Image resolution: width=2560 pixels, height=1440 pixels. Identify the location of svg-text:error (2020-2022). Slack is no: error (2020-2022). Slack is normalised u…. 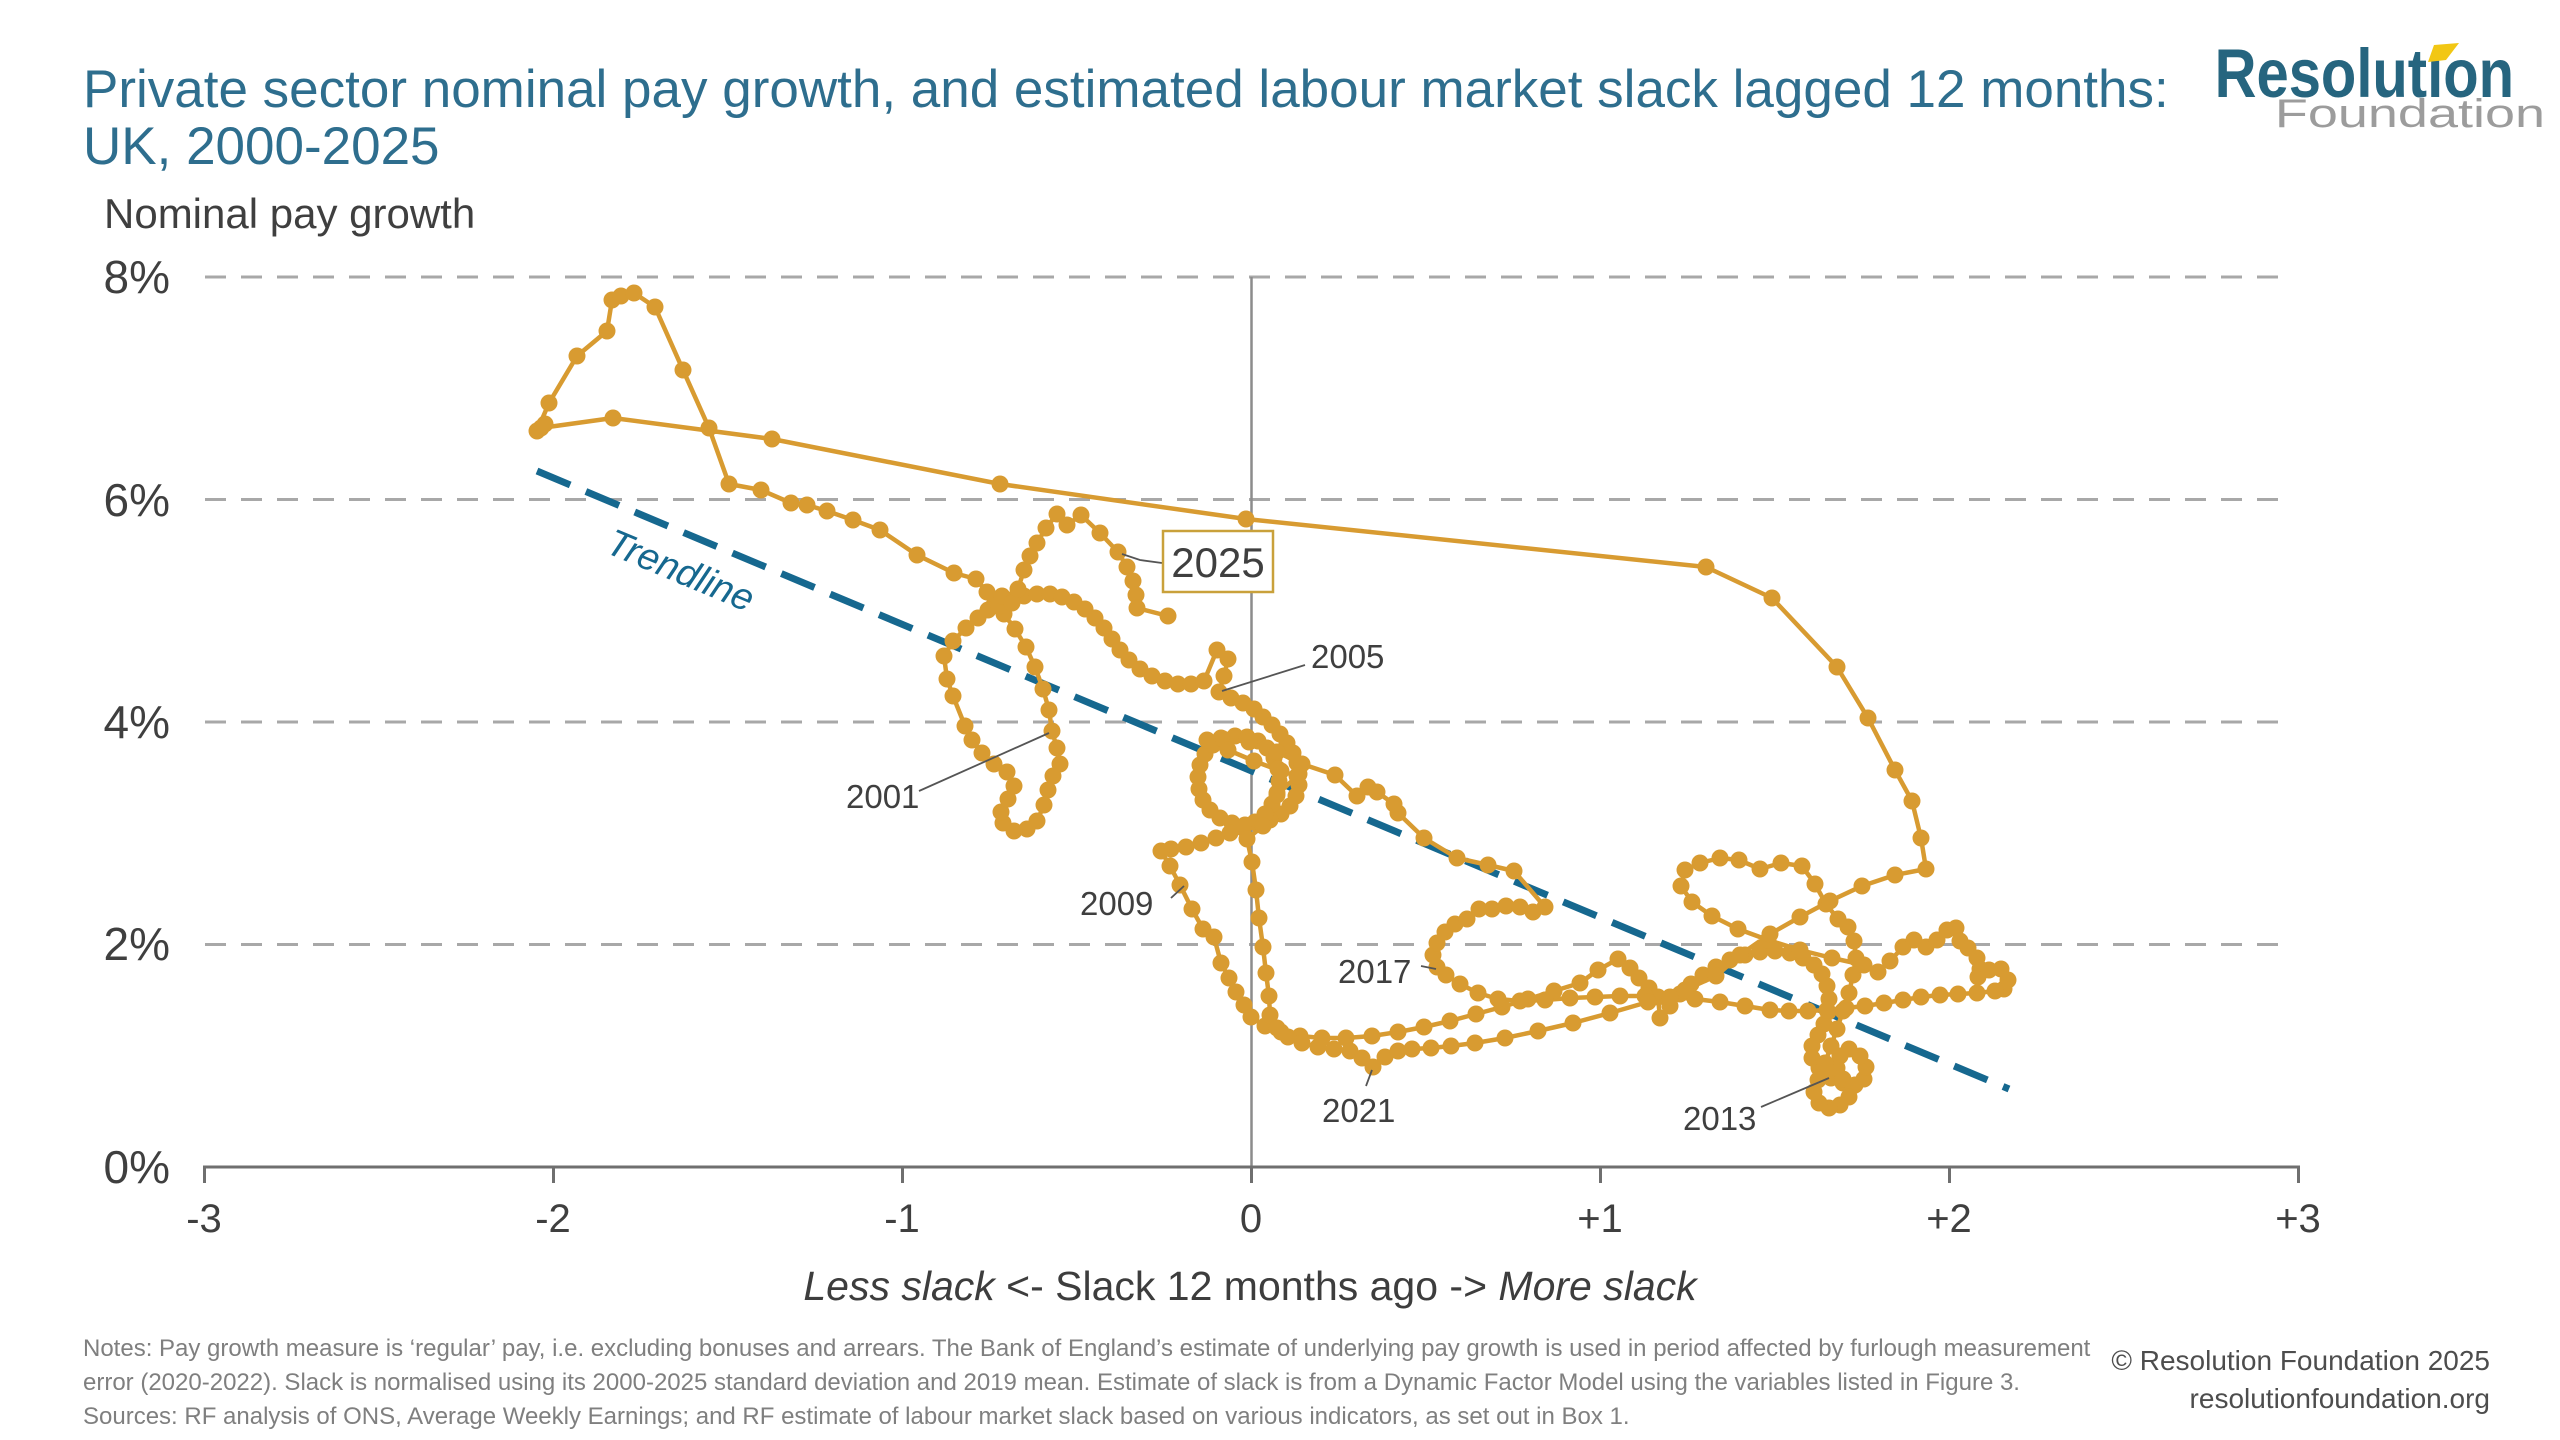
(1051, 1382).